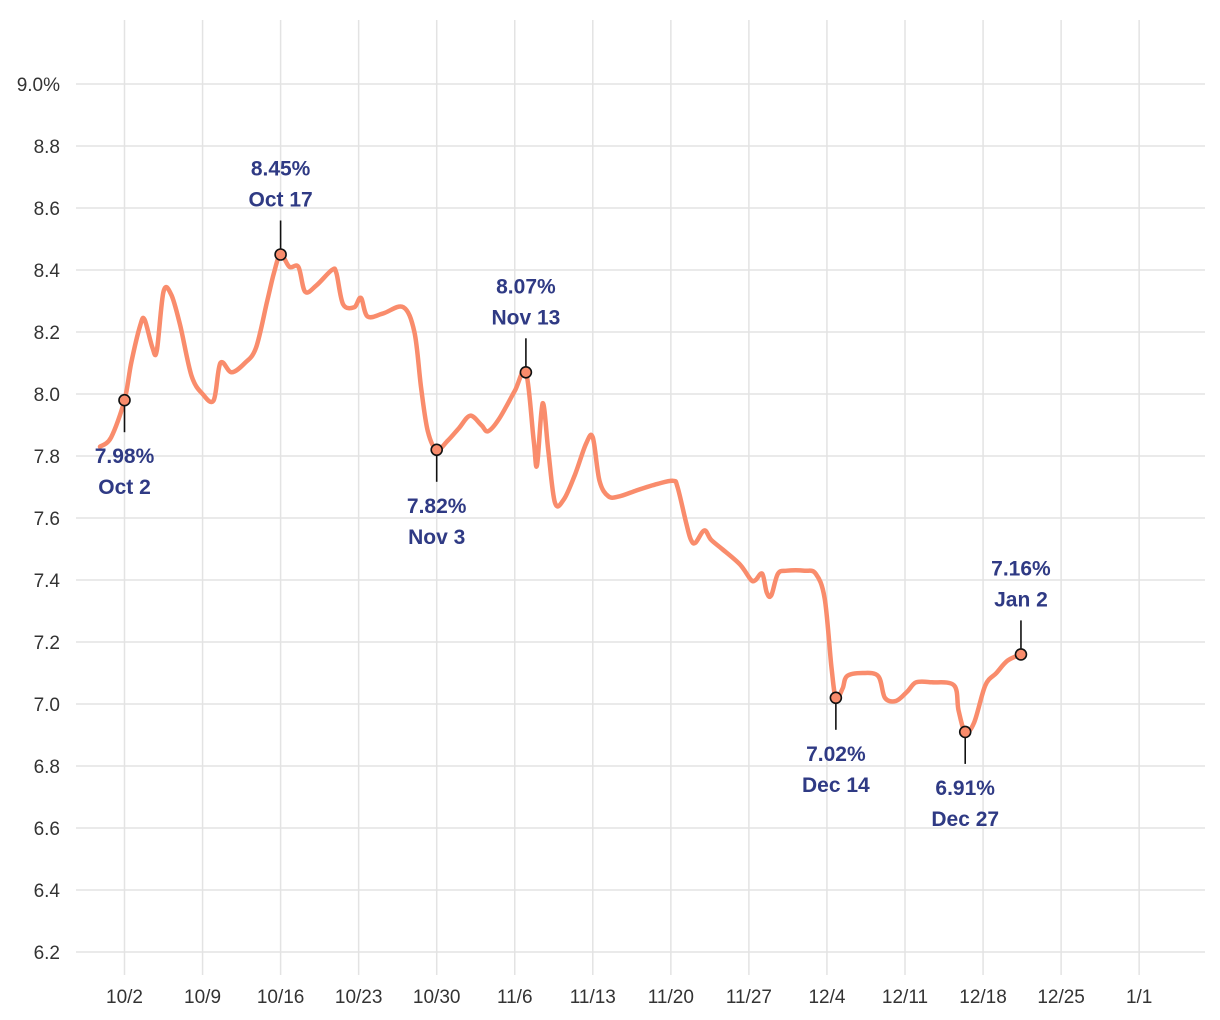 This screenshot has width=1220, height=1020. What do you see at coordinates (525, 317) in the screenshot?
I see `annotation-date-label: Nov 13` at bounding box center [525, 317].